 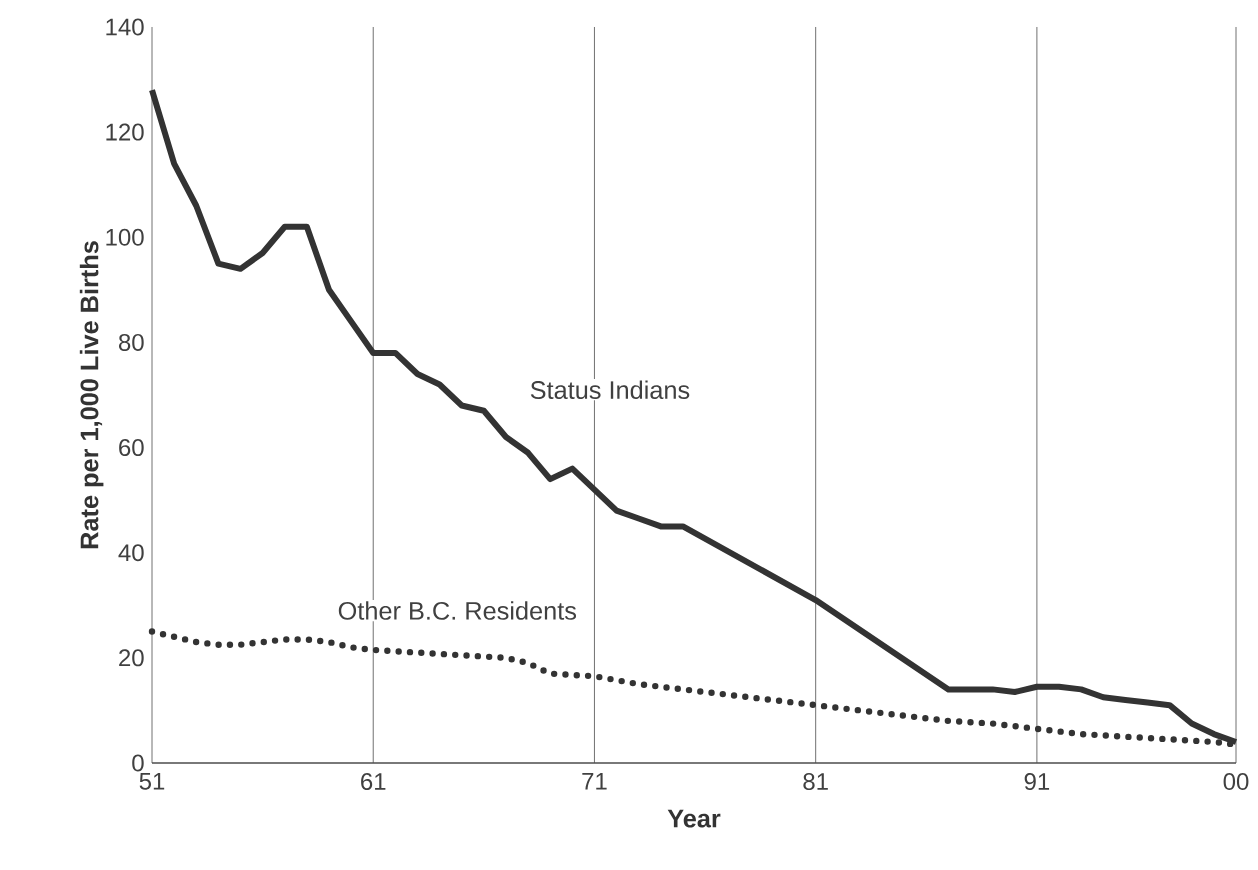 What do you see at coordinates (131, 553) in the screenshot?
I see `y-tick-label: 40` at bounding box center [131, 553].